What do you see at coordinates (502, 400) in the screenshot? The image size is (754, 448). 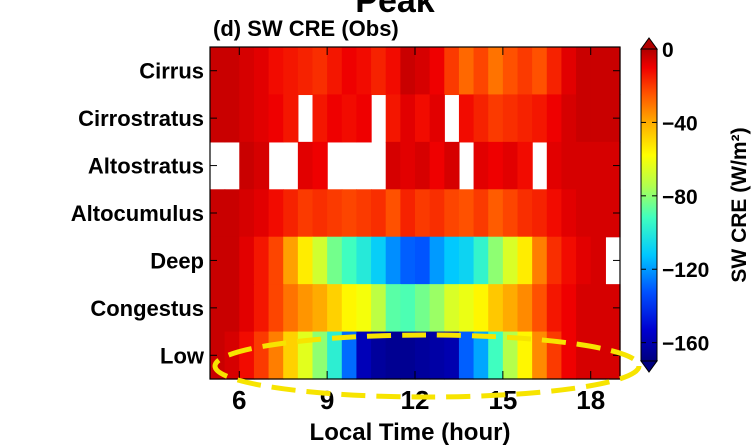 I see `x-tick-label: 15` at bounding box center [502, 400].